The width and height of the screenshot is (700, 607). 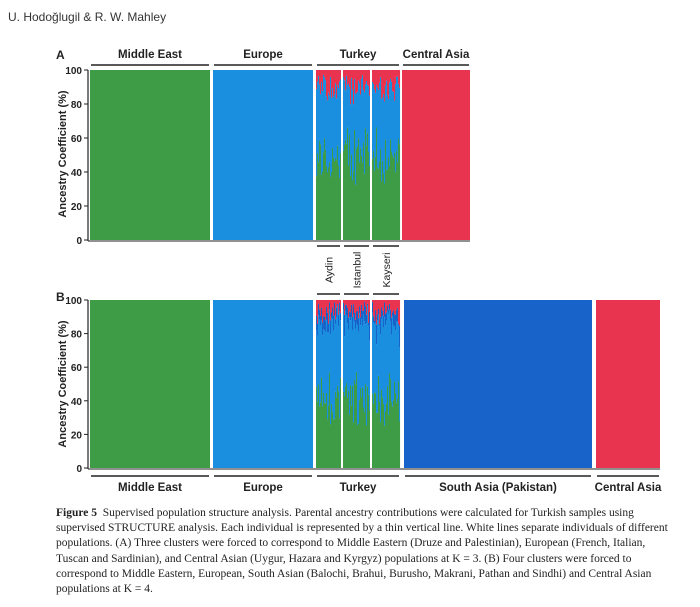 I want to click on y-tick-label: 20, so click(x=77, y=207).